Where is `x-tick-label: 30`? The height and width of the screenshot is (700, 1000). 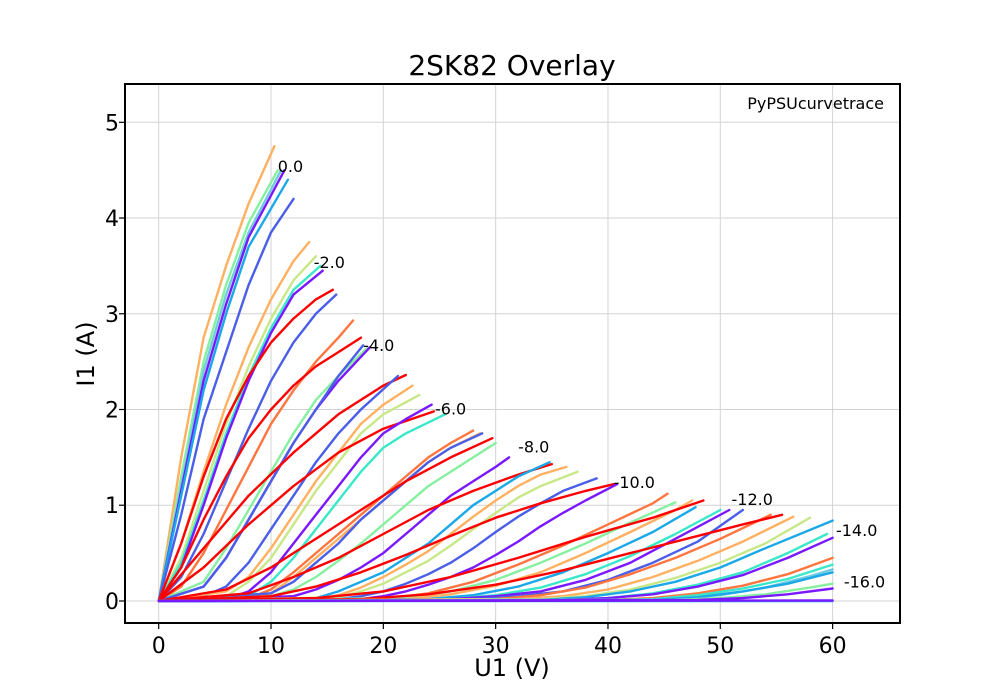
x-tick-label: 30 is located at coordinates (496, 646).